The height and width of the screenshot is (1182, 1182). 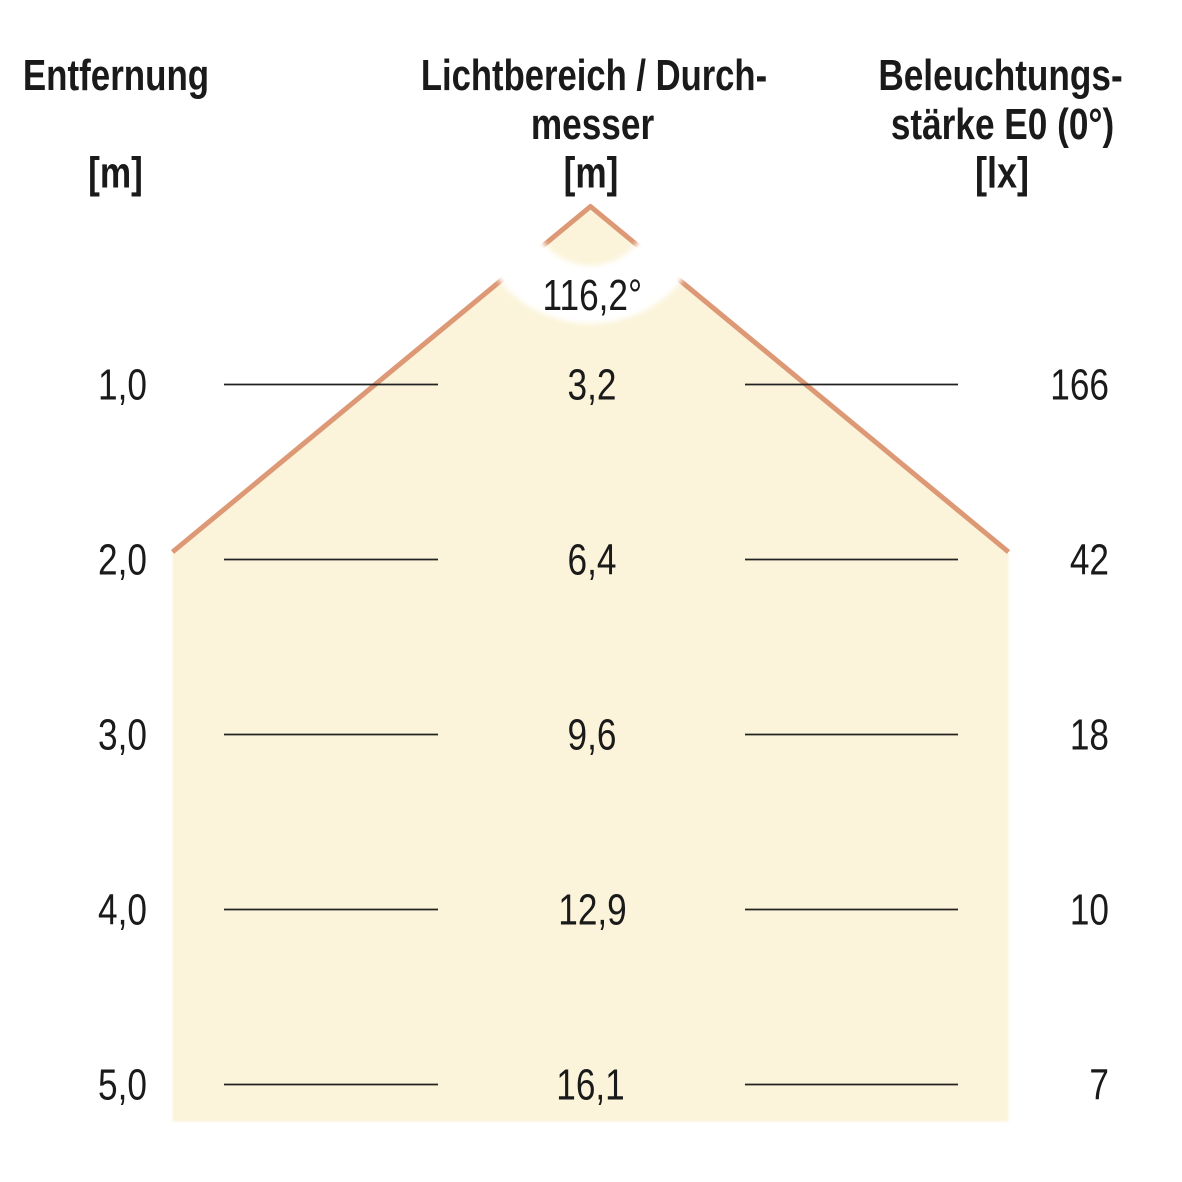 I want to click on svg-text: 5,0, so click(x=122, y=1085).